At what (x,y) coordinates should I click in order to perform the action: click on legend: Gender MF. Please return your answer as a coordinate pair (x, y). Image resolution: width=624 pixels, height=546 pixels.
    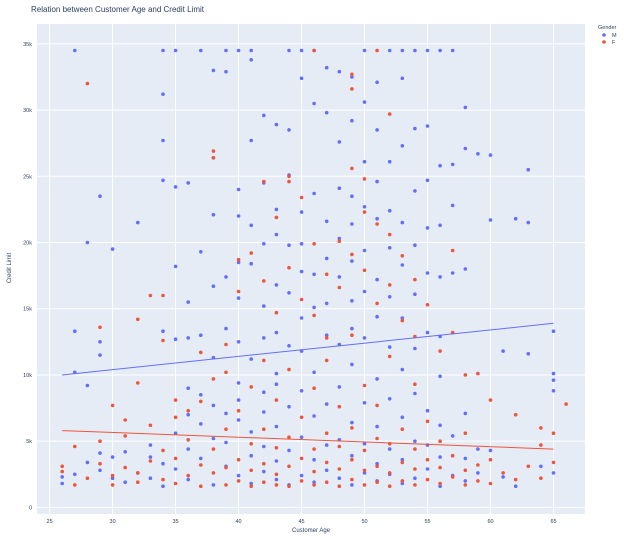
    Looking at the image, I should click on (607, 35).